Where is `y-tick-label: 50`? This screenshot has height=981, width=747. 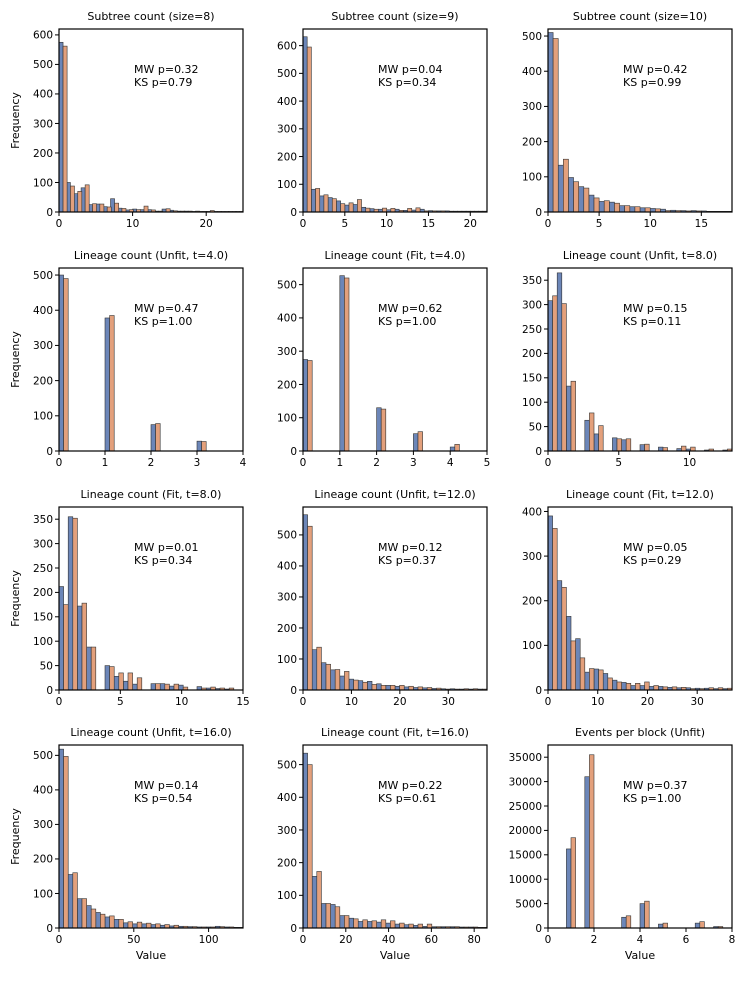 y-tick-label: 50 is located at coordinates (535, 427).